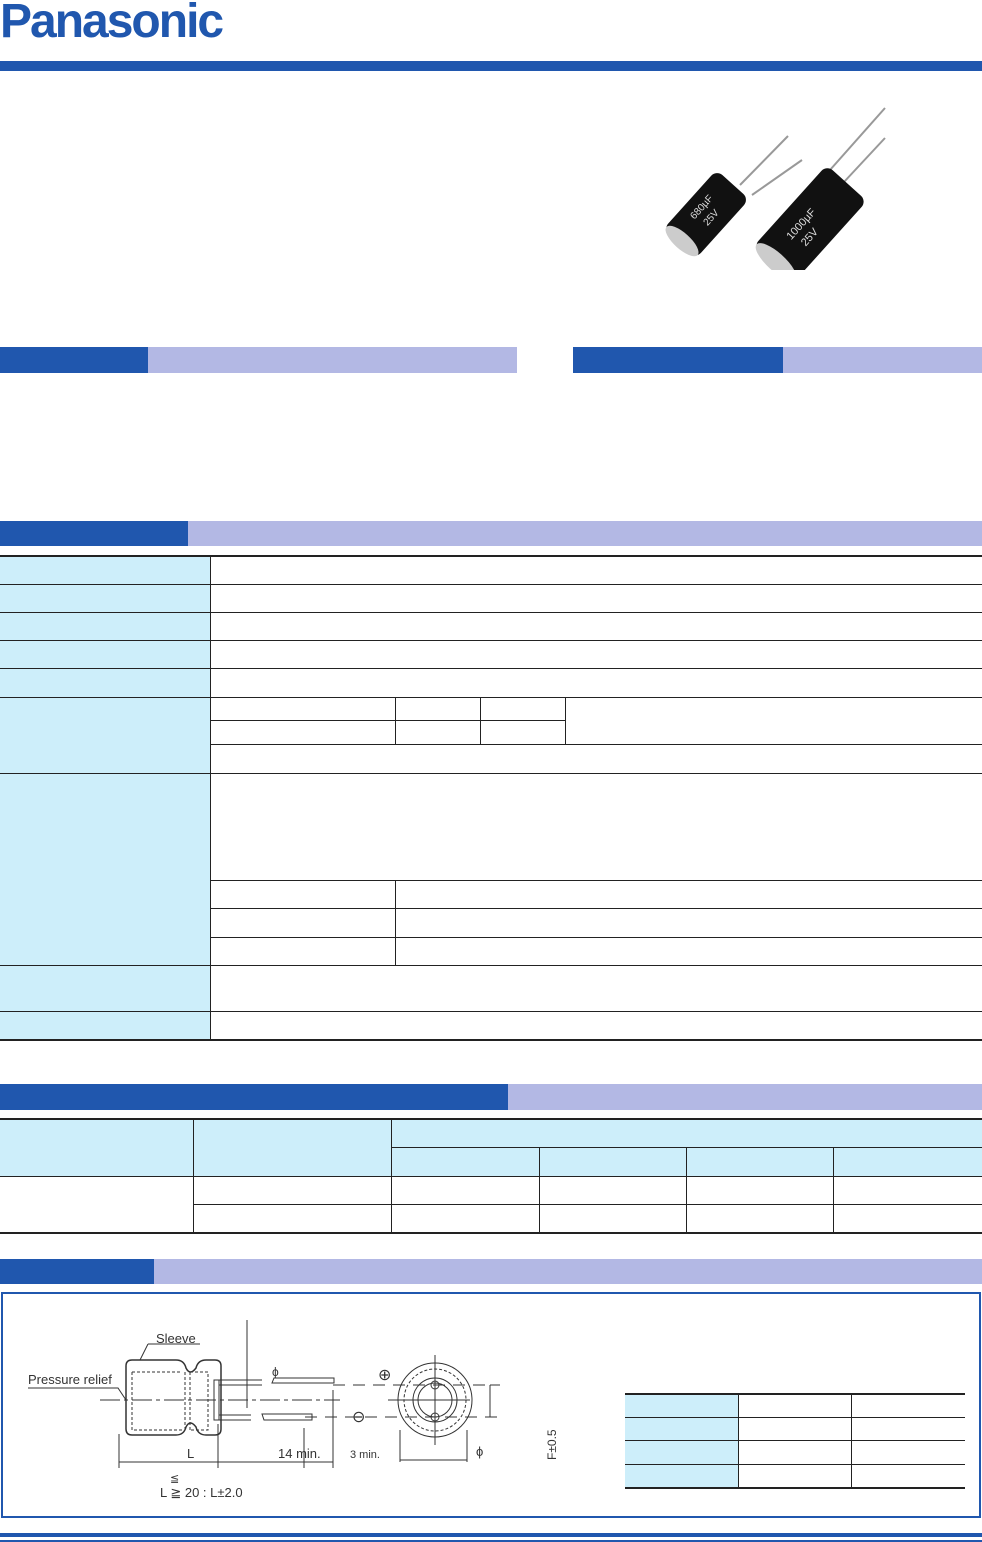 The height and width of the screenshot is (1542, 982). Describe the element at coordinates (552, 1444) in the screenshot. I see `pitch-label: F±0.5` at that location.